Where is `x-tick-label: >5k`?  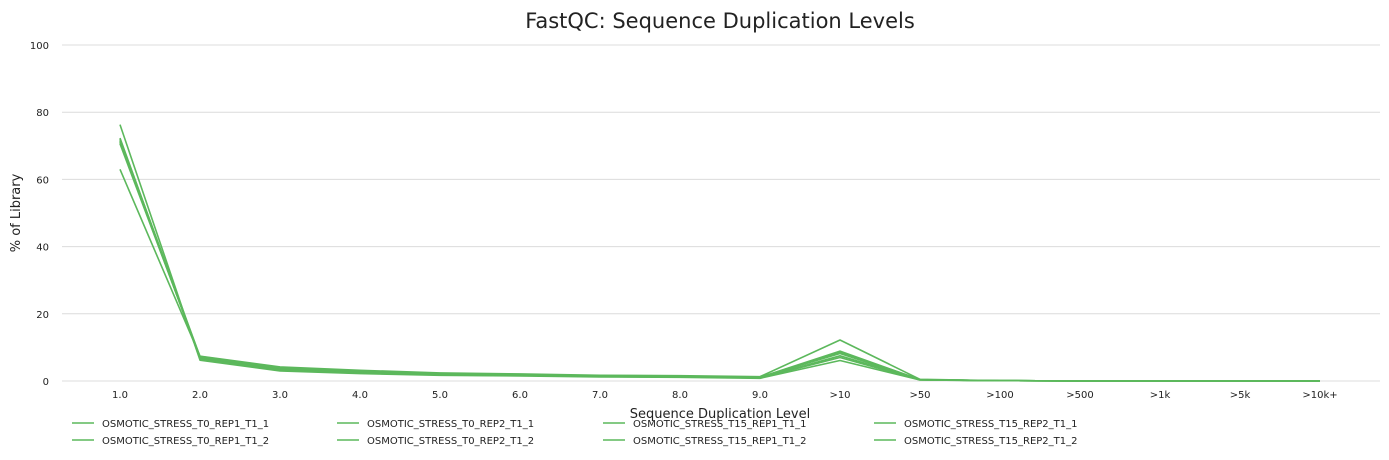
x-tick-label: >5k is located at coordinates (1240, 395).